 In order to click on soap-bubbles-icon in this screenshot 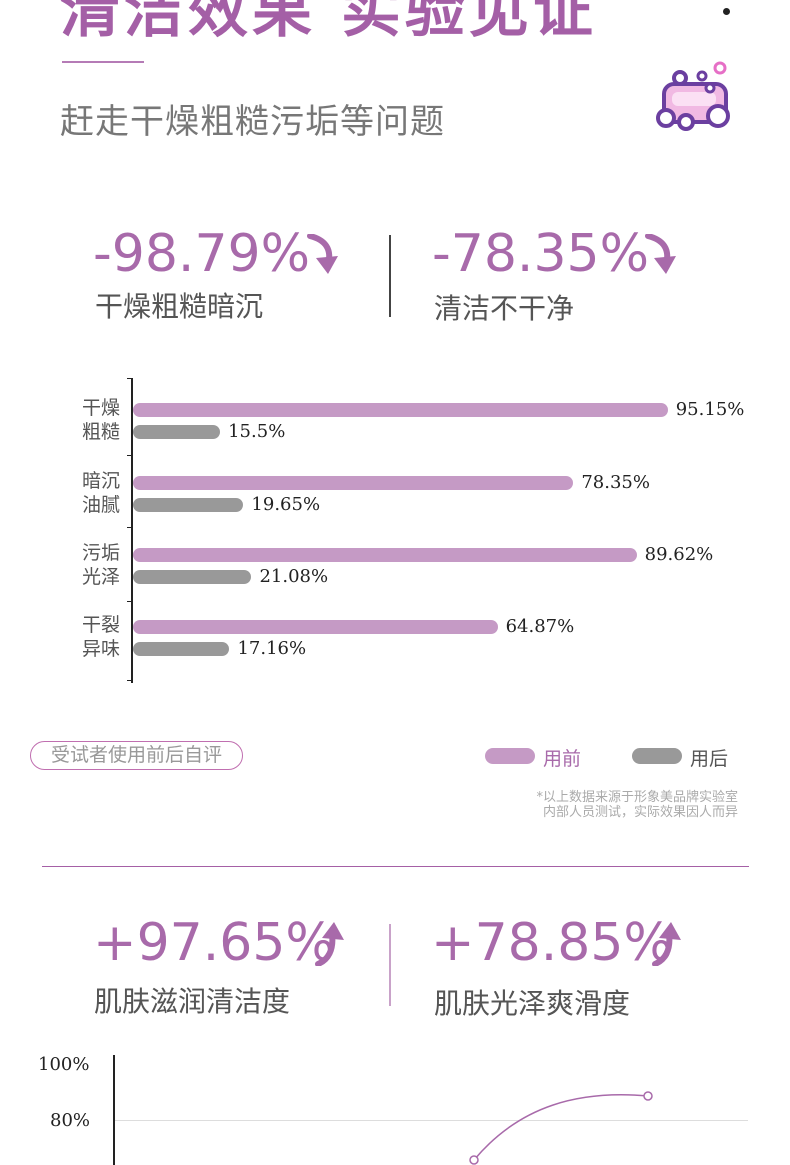, I will do `click(693, 96)`.